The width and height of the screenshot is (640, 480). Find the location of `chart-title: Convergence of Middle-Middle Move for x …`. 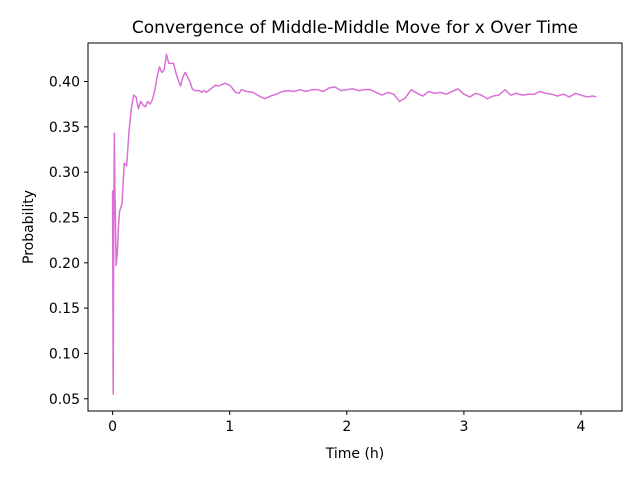

chart-title: Convergence of Middle-Middle Move for x … is located at coordinates (355, 28).